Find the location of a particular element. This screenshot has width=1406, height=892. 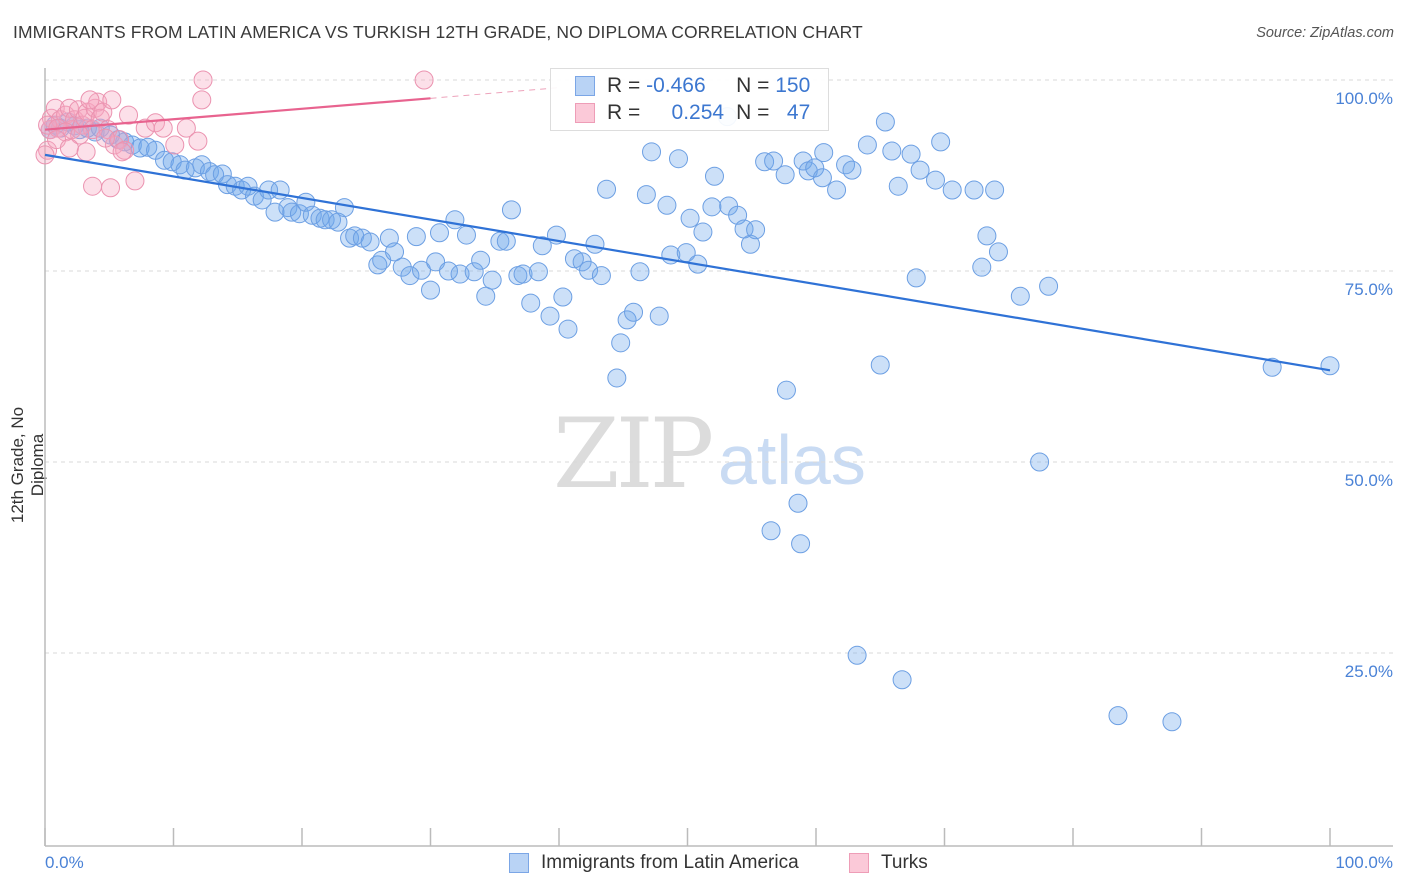

r-value: -0.466 is located at coordinates (676, 85).